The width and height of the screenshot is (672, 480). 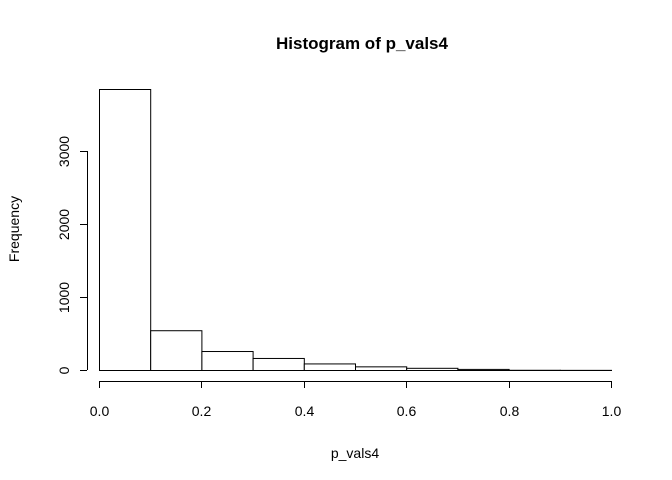 I want to click on y-tick-label: 3000, so click(x=64, y=151).